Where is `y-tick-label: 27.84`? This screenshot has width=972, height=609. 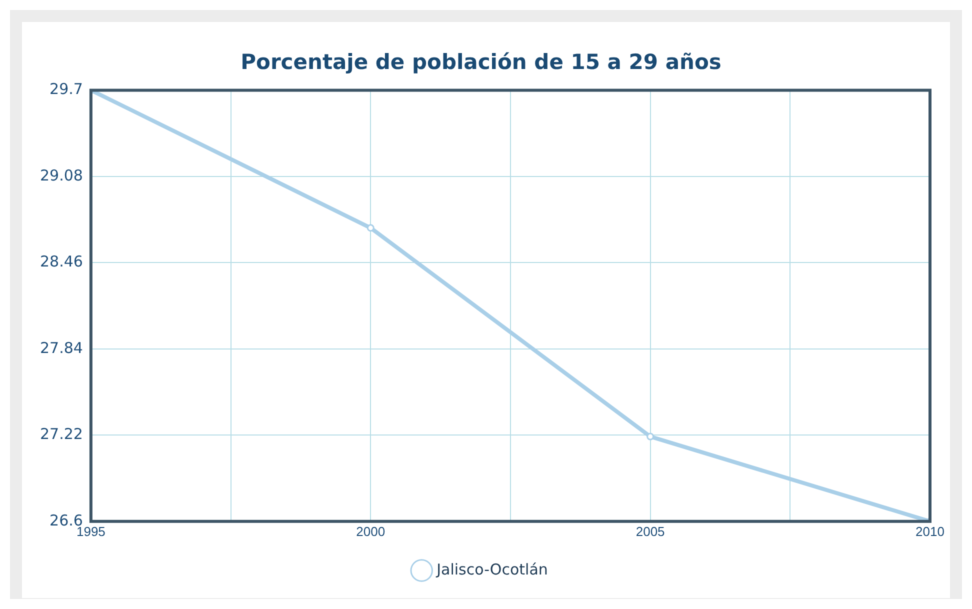 y-tick-label: 27.84 is located at coordinates (61, 347).